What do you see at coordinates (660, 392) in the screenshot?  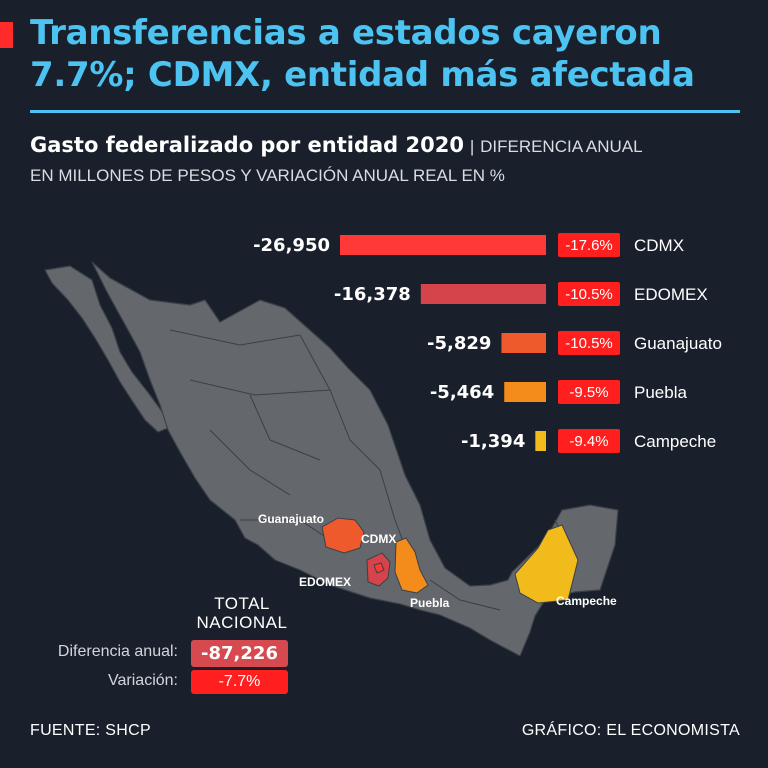 I see `category-label-puebla: Puebla` at bounding box center [660, 392].